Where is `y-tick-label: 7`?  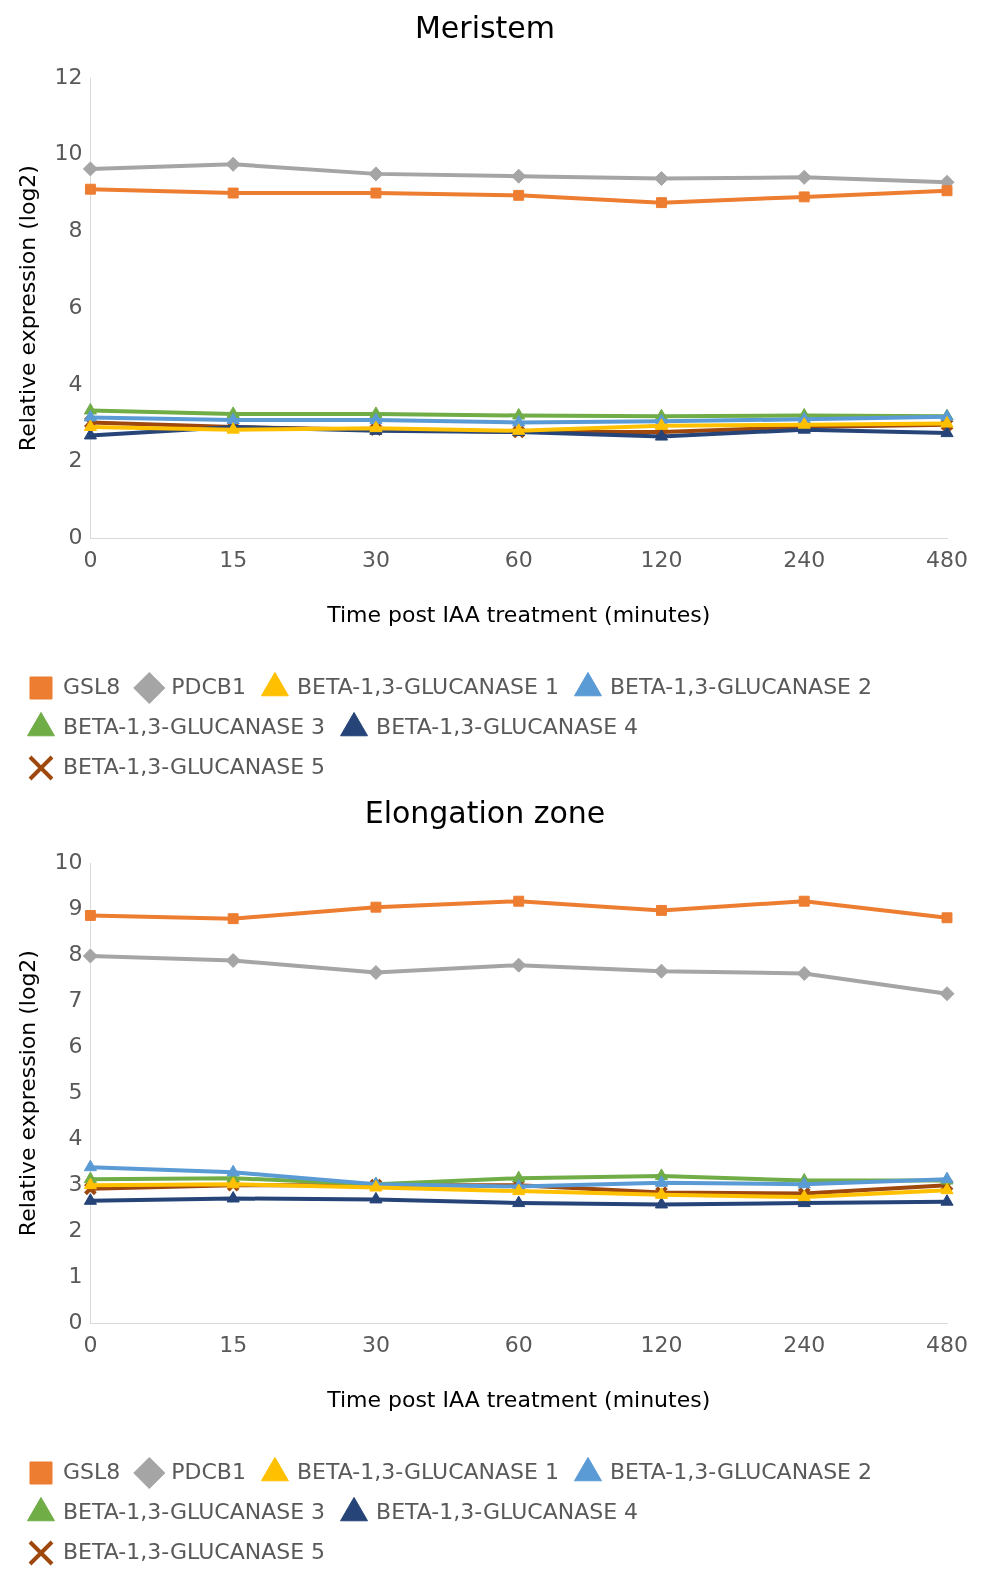
y-tick-label: 7 is located at coordinates (75, 999).